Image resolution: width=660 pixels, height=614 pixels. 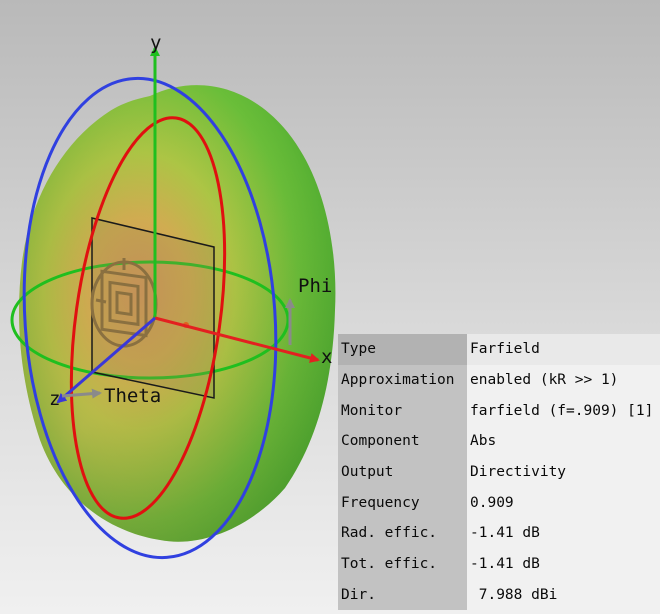 What do you see at coordinates (563, 472) in the screenshot?
I see `info-value: Directivity` at bounding box center [563, 472].